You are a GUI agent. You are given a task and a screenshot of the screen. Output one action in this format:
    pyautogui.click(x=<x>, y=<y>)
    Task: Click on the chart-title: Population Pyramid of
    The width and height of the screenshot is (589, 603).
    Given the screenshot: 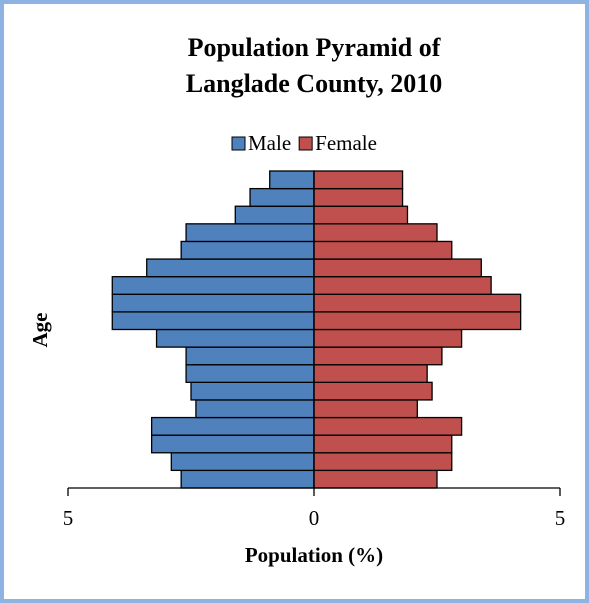 What is the action you would take?
    pyautogui.click(x=314, y=47)
    